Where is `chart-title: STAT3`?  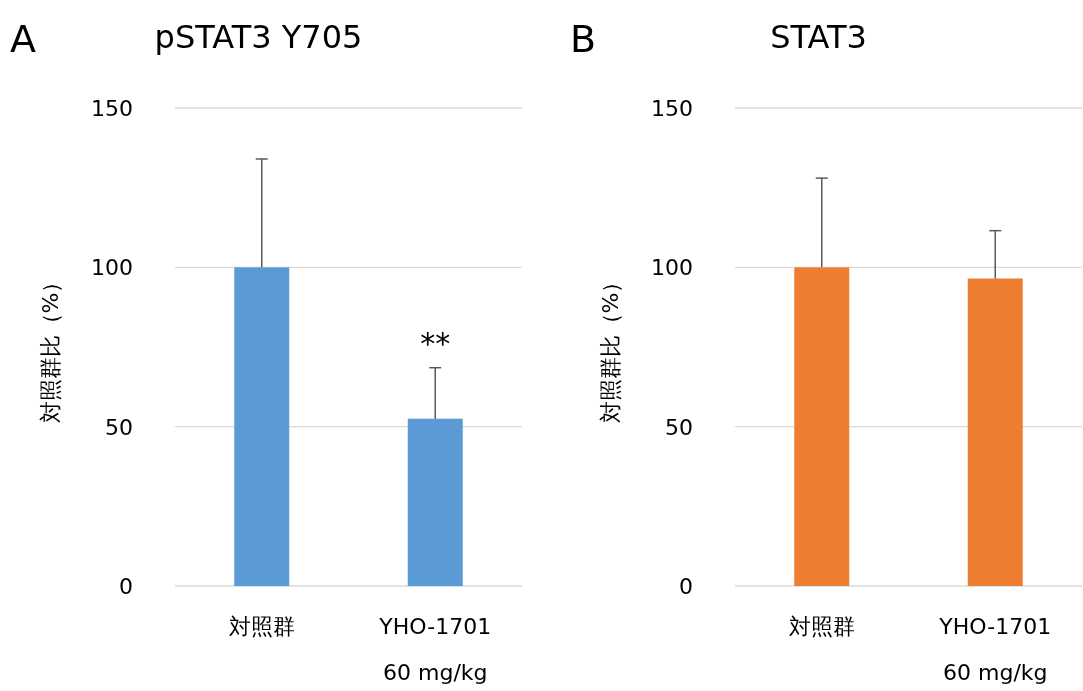 chart-title: STAT3 is located at coordinates (818, 37).